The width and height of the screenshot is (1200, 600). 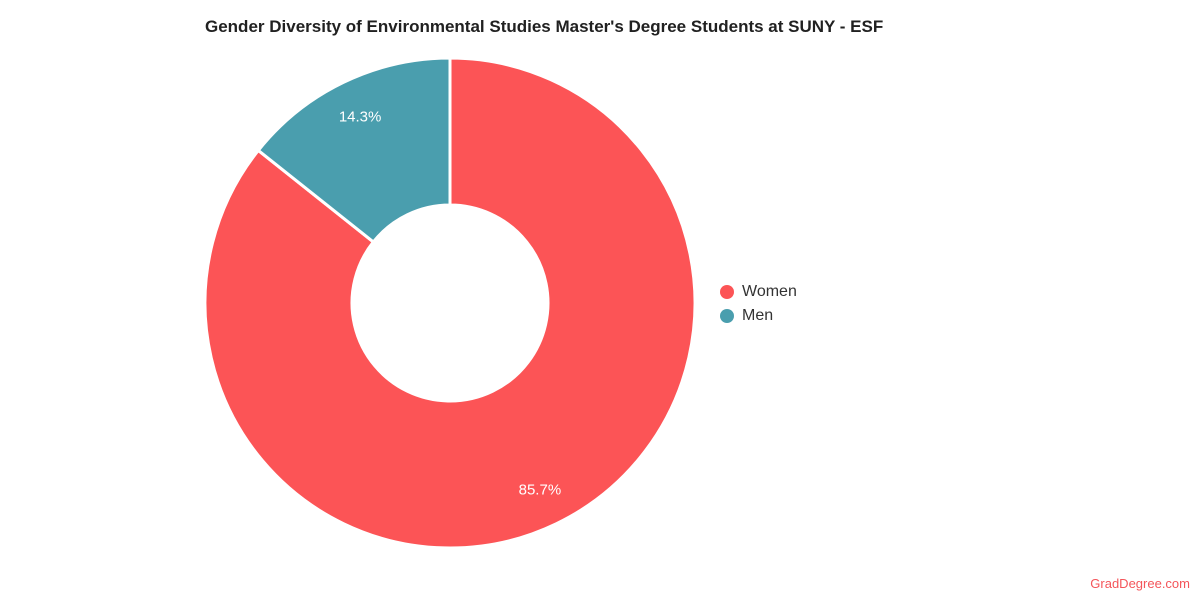 I want to click on slice-label-women: 85.7%, so click(x=540, y=489).